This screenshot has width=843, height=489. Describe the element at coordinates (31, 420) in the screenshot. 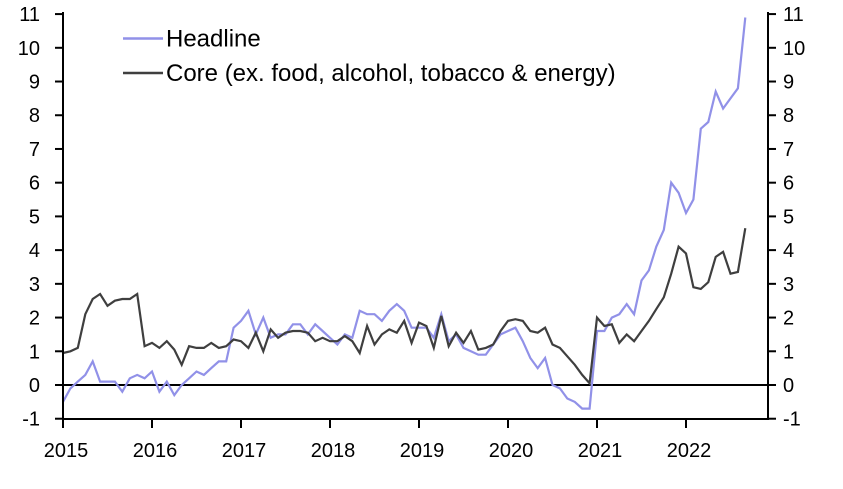

I see `y-tick-label-left: -1` at that location.